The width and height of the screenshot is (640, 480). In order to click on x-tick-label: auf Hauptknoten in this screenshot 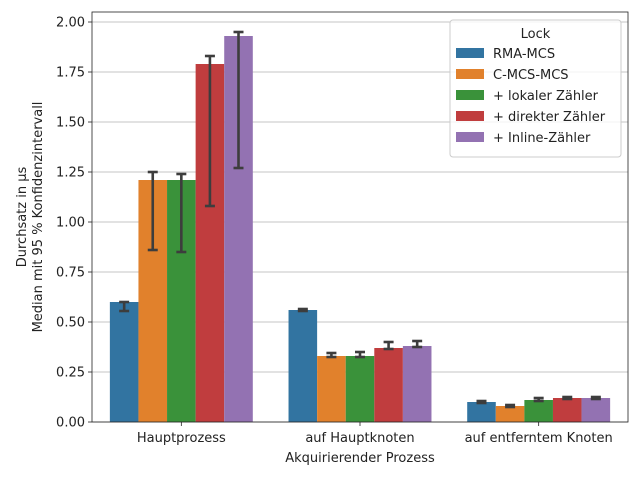, I will do `click(359, 438)`.